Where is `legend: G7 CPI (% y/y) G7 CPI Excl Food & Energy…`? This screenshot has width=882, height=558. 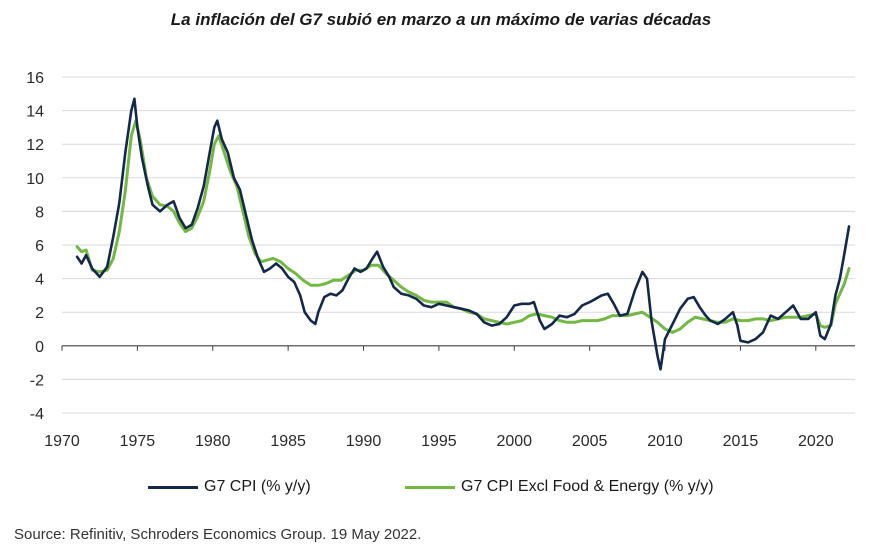 legend: G7 CPI (% y/y) G7 CPI Excl Food & Energy… is located at coordinates (441, 490).